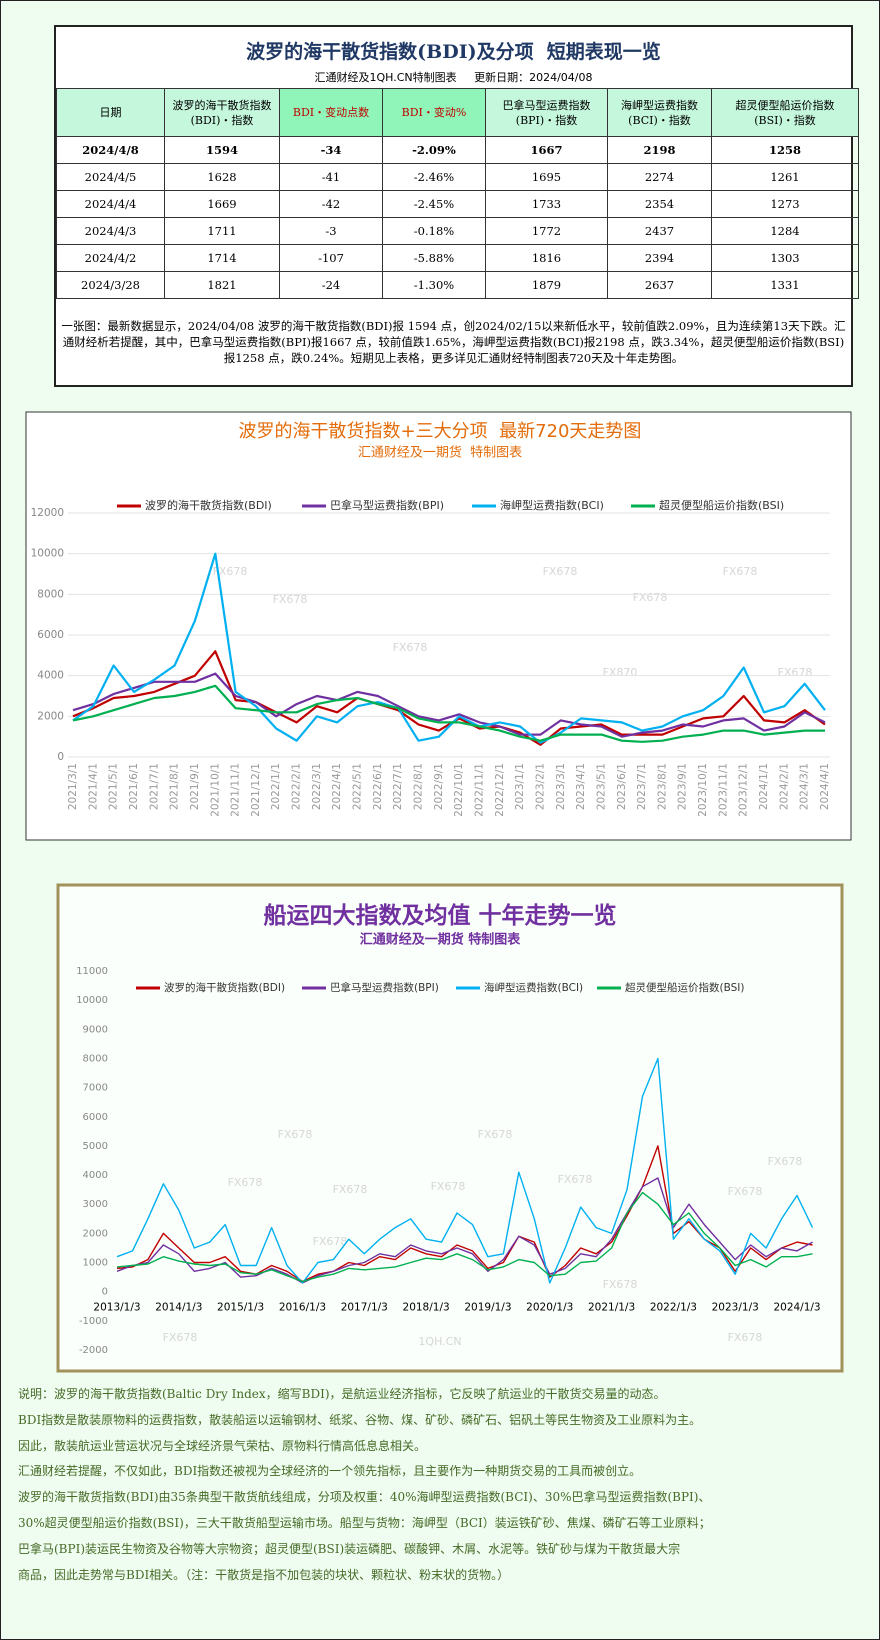 This screenshot has width=880, height=1640. I want to click on x-tick-label: 2021/10/1, so click(215, 790).